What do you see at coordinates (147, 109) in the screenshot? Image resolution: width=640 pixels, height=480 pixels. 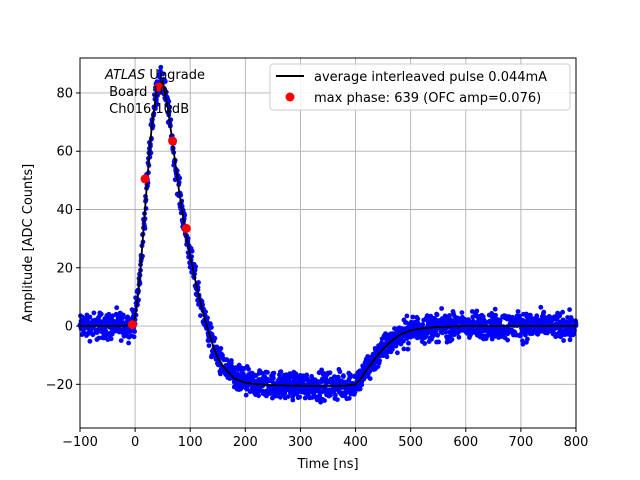 I see `annotation-line-3: Ch016 10dB` at bounding box center [147, 109].